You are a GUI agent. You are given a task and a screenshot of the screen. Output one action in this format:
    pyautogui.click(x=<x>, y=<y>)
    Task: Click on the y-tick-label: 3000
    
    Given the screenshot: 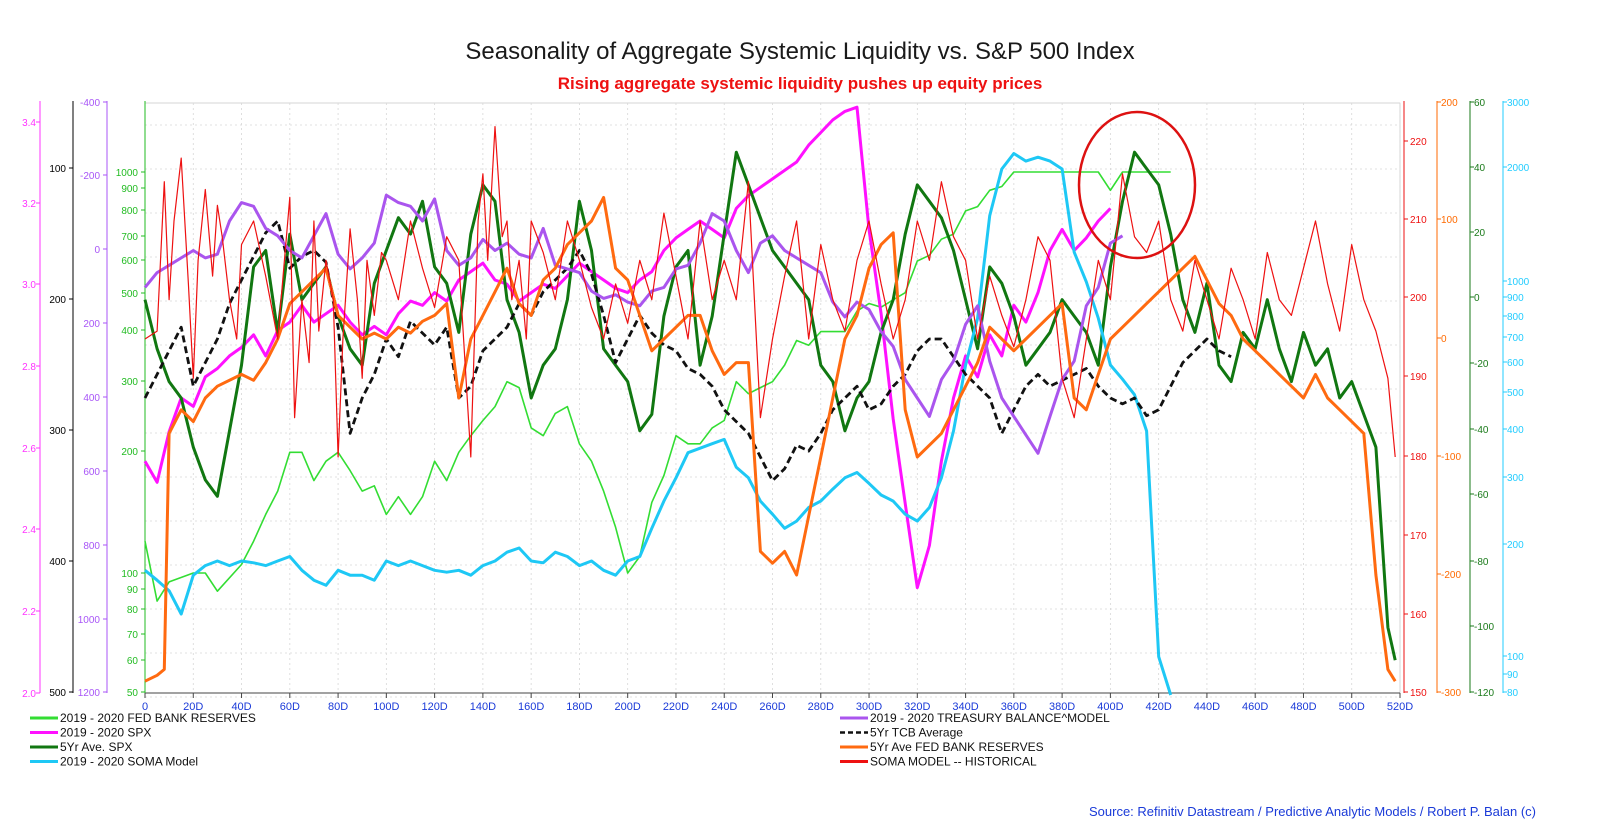 What is the action you would take?
    pyautogui.click(x=1518, y=103)
    